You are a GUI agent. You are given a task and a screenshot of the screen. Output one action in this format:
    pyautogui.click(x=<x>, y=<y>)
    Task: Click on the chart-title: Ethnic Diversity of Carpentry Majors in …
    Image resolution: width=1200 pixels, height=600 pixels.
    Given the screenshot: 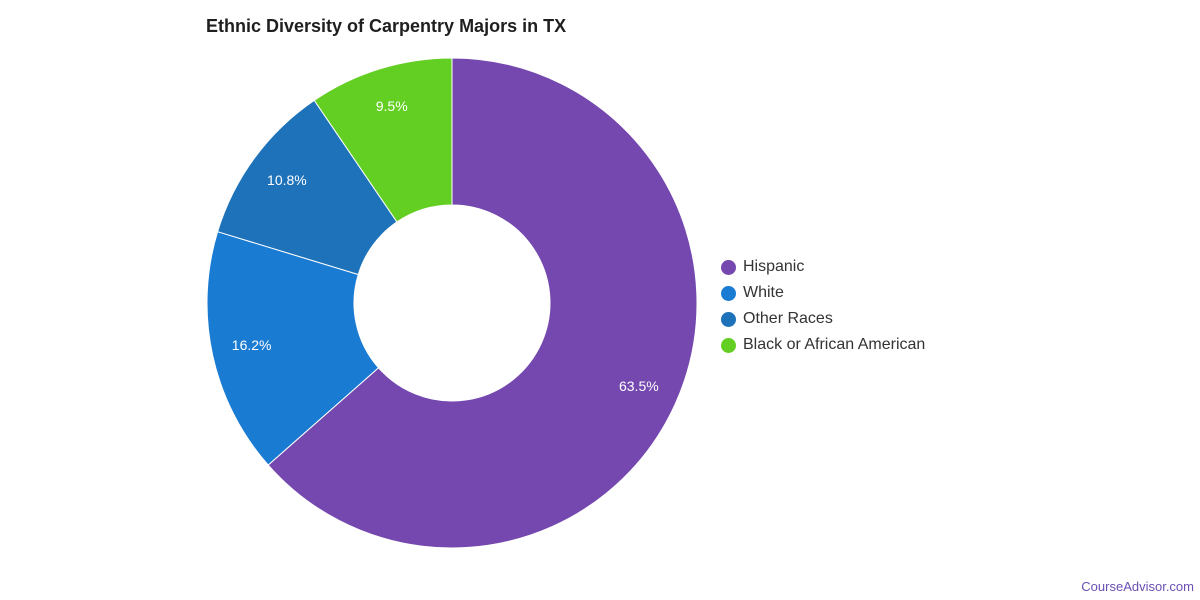 What is the action you would take?
    pyautogui.click(x=386, y=26)
    